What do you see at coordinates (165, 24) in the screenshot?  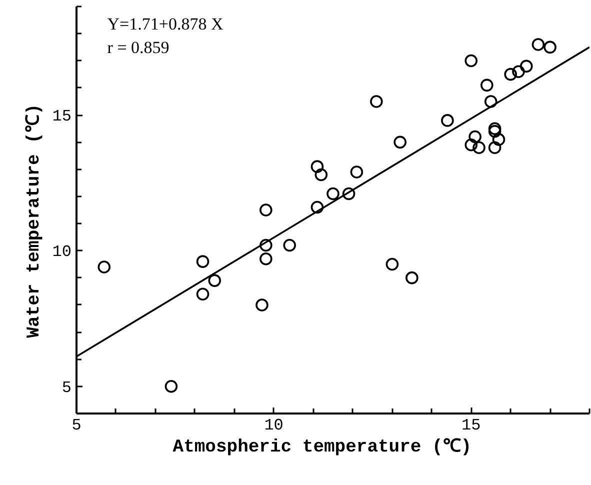 I see `annotation: Y=1.71+0.878 X` at bounding box center [165, 24].